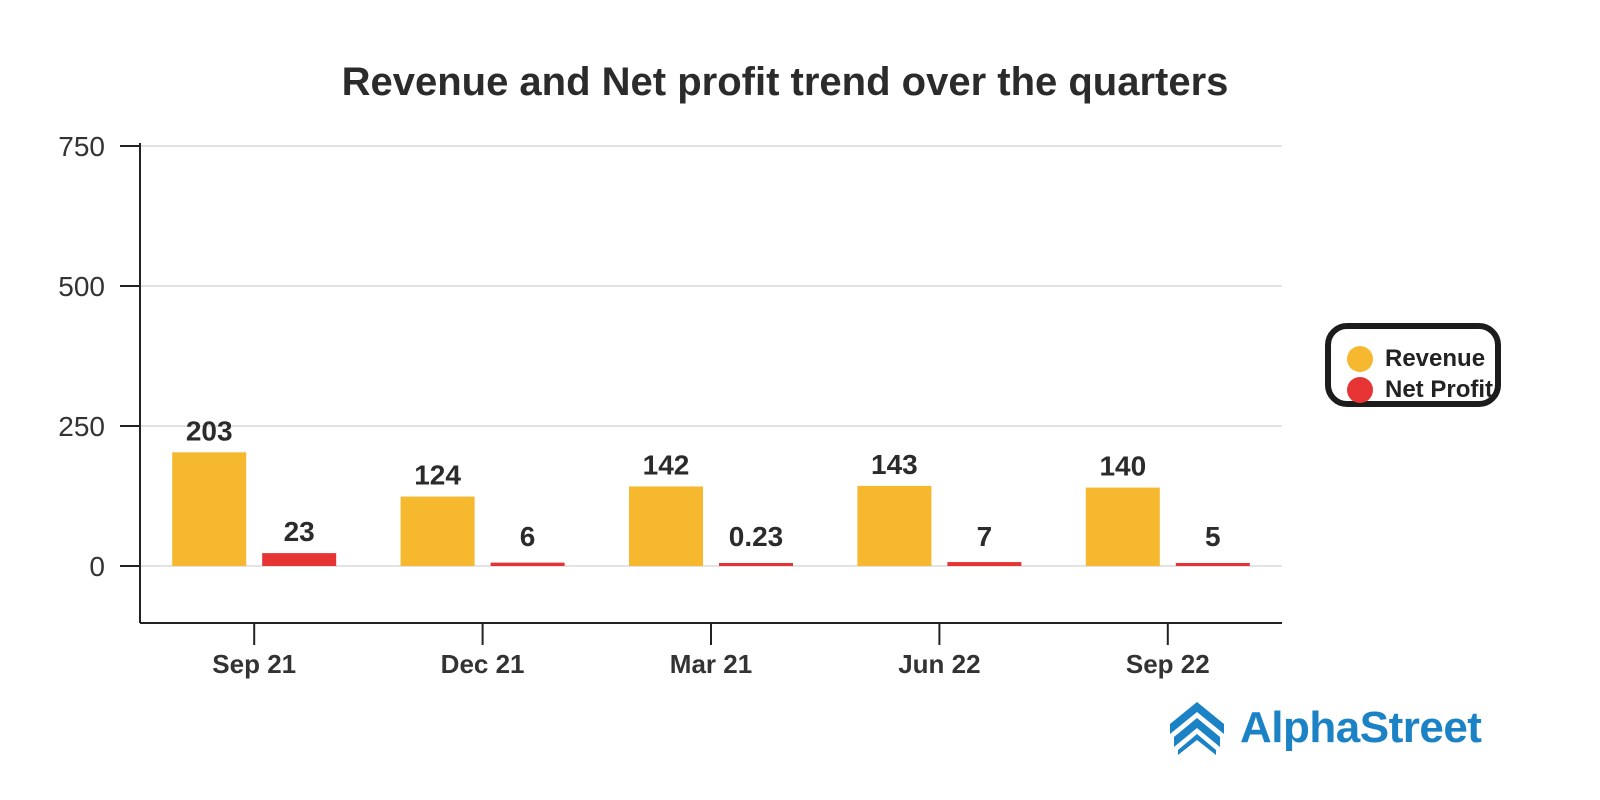  I want to click on revenue-data-label: 203, so click(209, 430).